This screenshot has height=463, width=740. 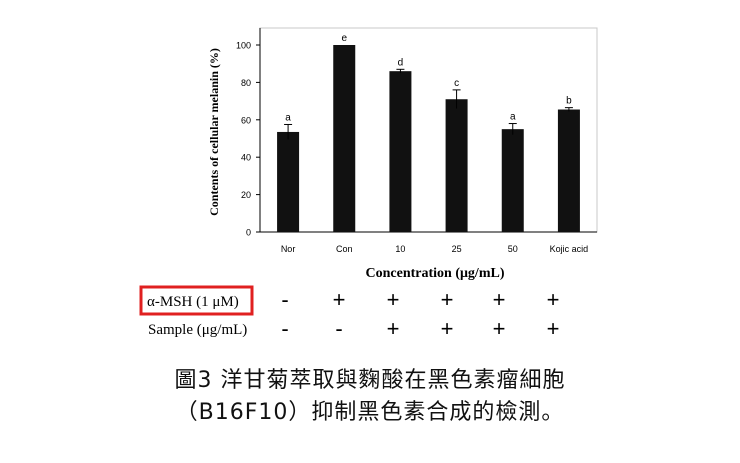 What do you see at coordinates (288, 249) in the screenshot?
I see `category-label: Nor` at bounding box center [288, 249].